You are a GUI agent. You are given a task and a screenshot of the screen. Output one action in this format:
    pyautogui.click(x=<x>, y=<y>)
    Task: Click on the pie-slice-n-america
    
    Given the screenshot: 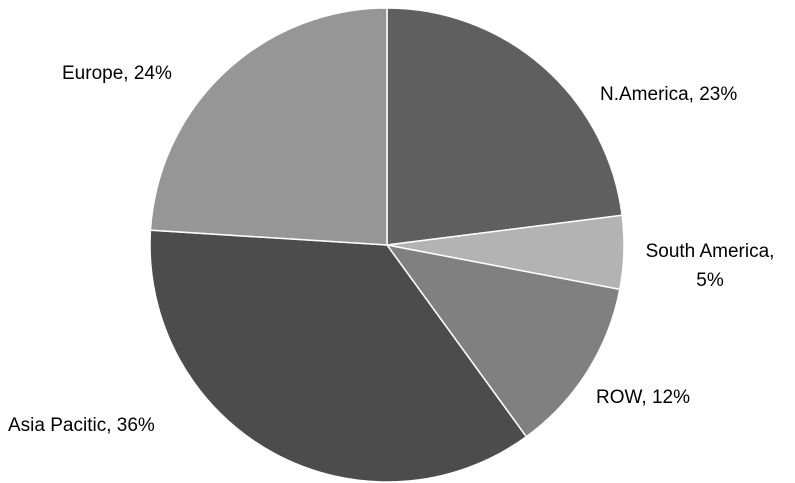 What is the action you would take?
    pyautogui.click(x=504, y=126)
    